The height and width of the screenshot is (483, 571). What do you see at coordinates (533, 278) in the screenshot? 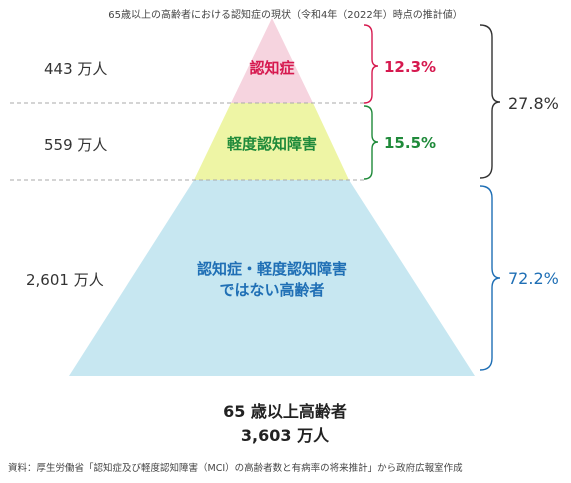
I see `percent-other-elderly: 72.2%` at bounding box center [533, 278].